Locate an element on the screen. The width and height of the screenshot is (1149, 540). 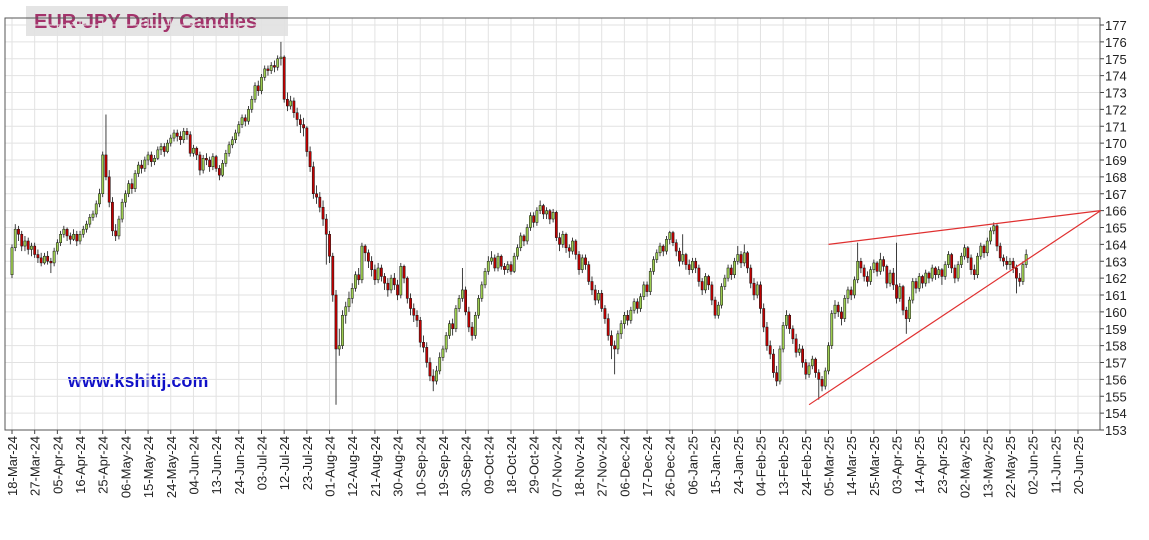
x-tick-label: 02-May-25 is located at coordinates (965, 467).